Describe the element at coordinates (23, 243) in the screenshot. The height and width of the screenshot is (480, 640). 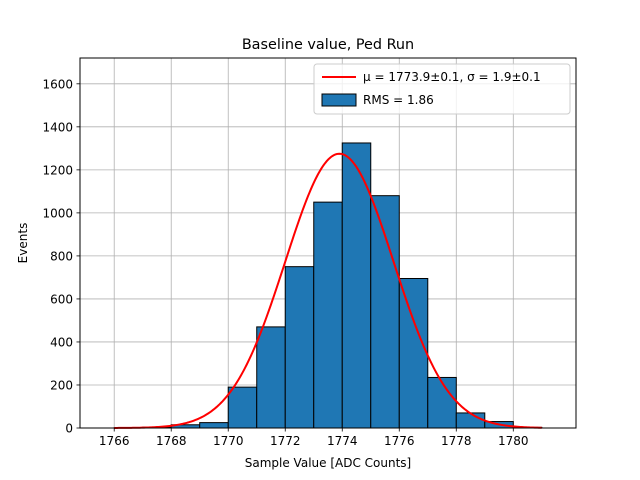
I see `y-axis-label: Events` at that location.